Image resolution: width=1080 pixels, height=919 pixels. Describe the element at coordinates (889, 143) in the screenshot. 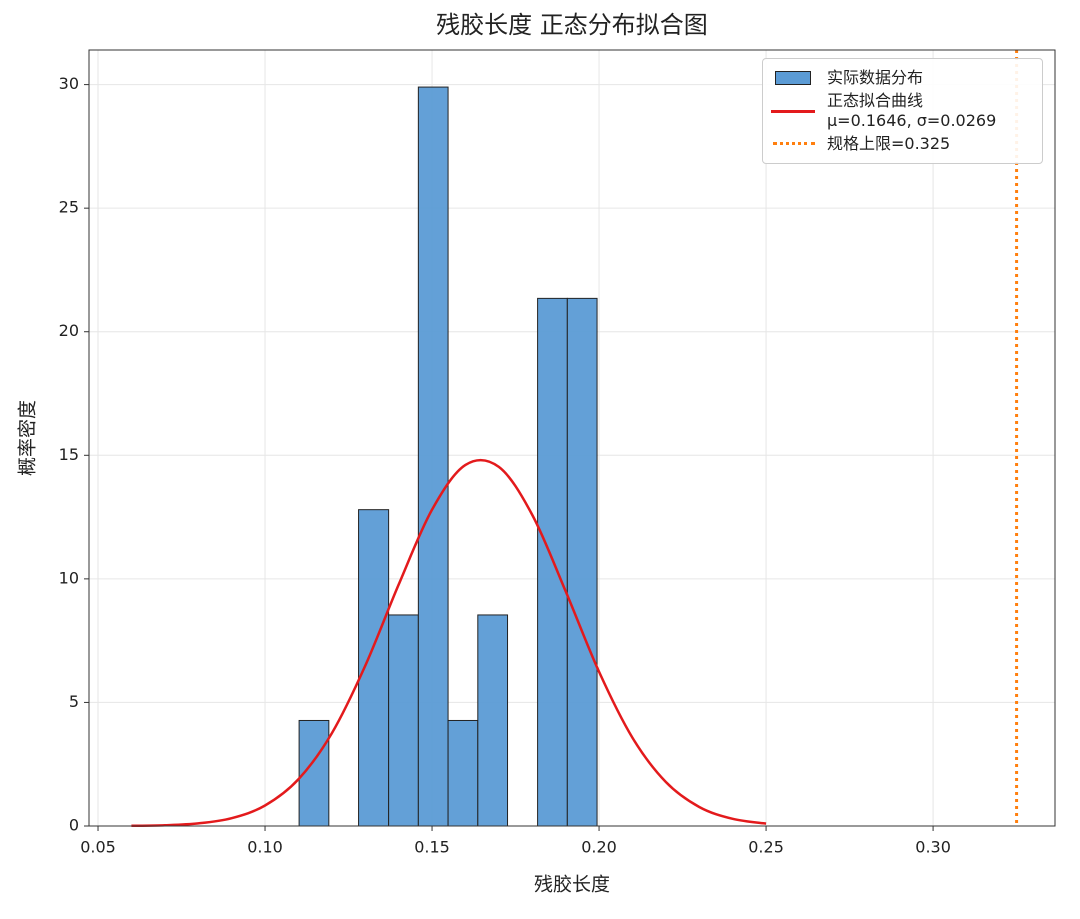

I see `legend-label: 规格上限=0.325` at that location.